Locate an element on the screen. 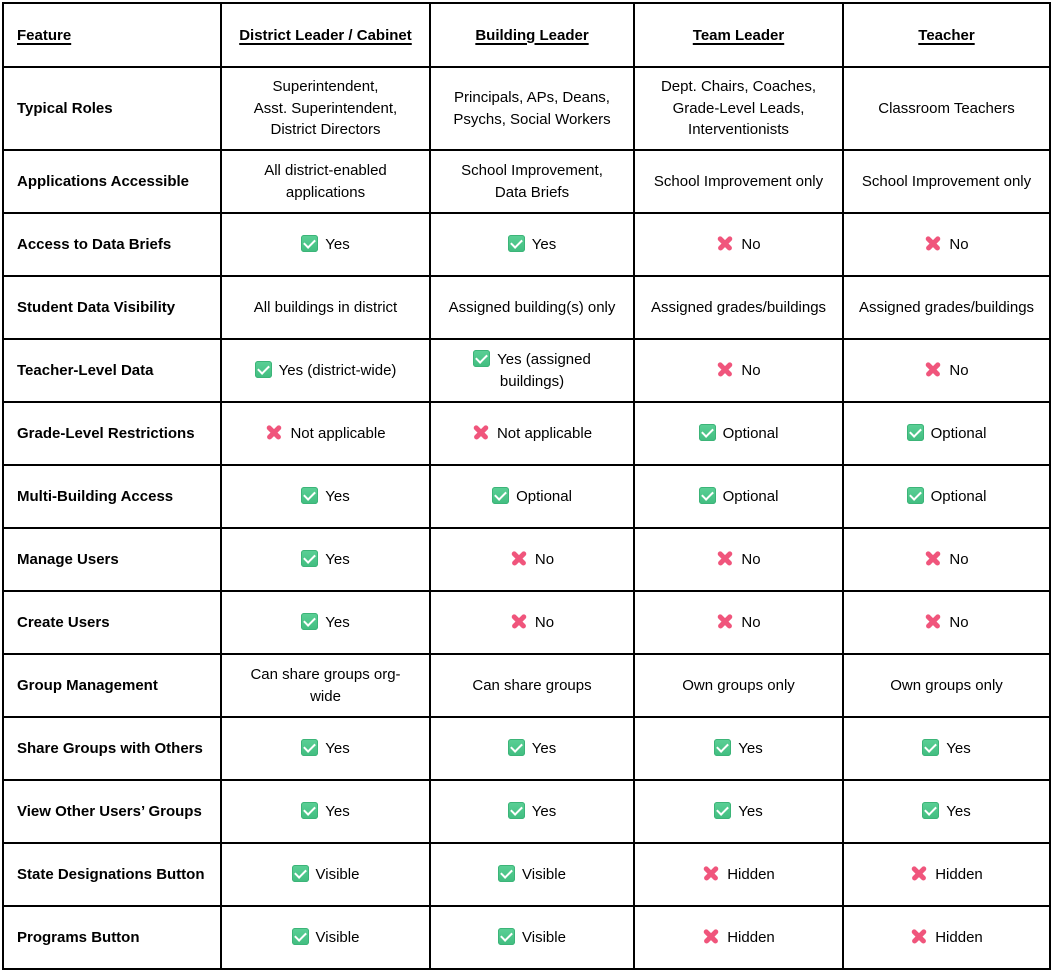  value-cell: Can share groups org- wide is located at coordinates (325, 685).